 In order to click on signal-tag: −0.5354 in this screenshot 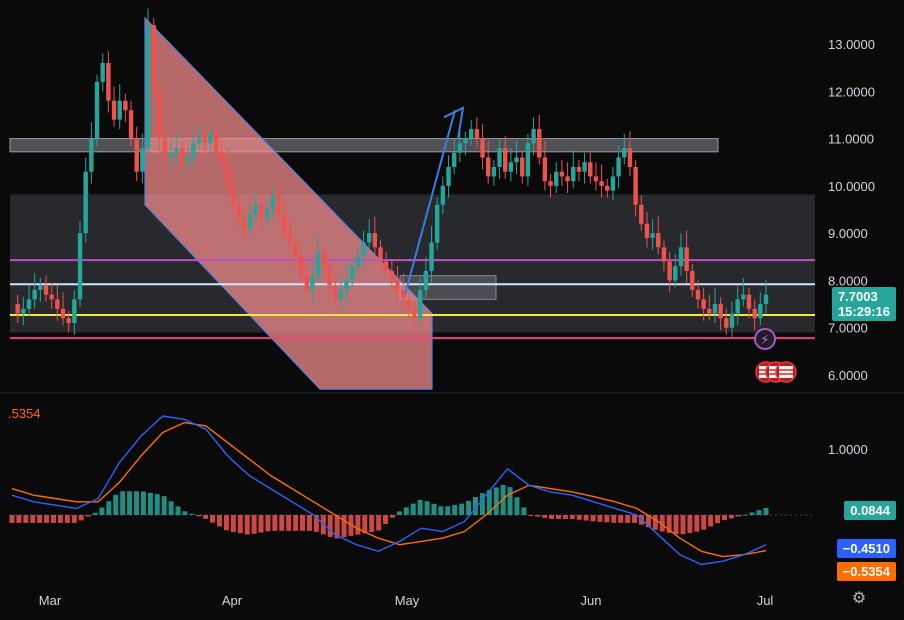, I will do `click(866, 571)`.